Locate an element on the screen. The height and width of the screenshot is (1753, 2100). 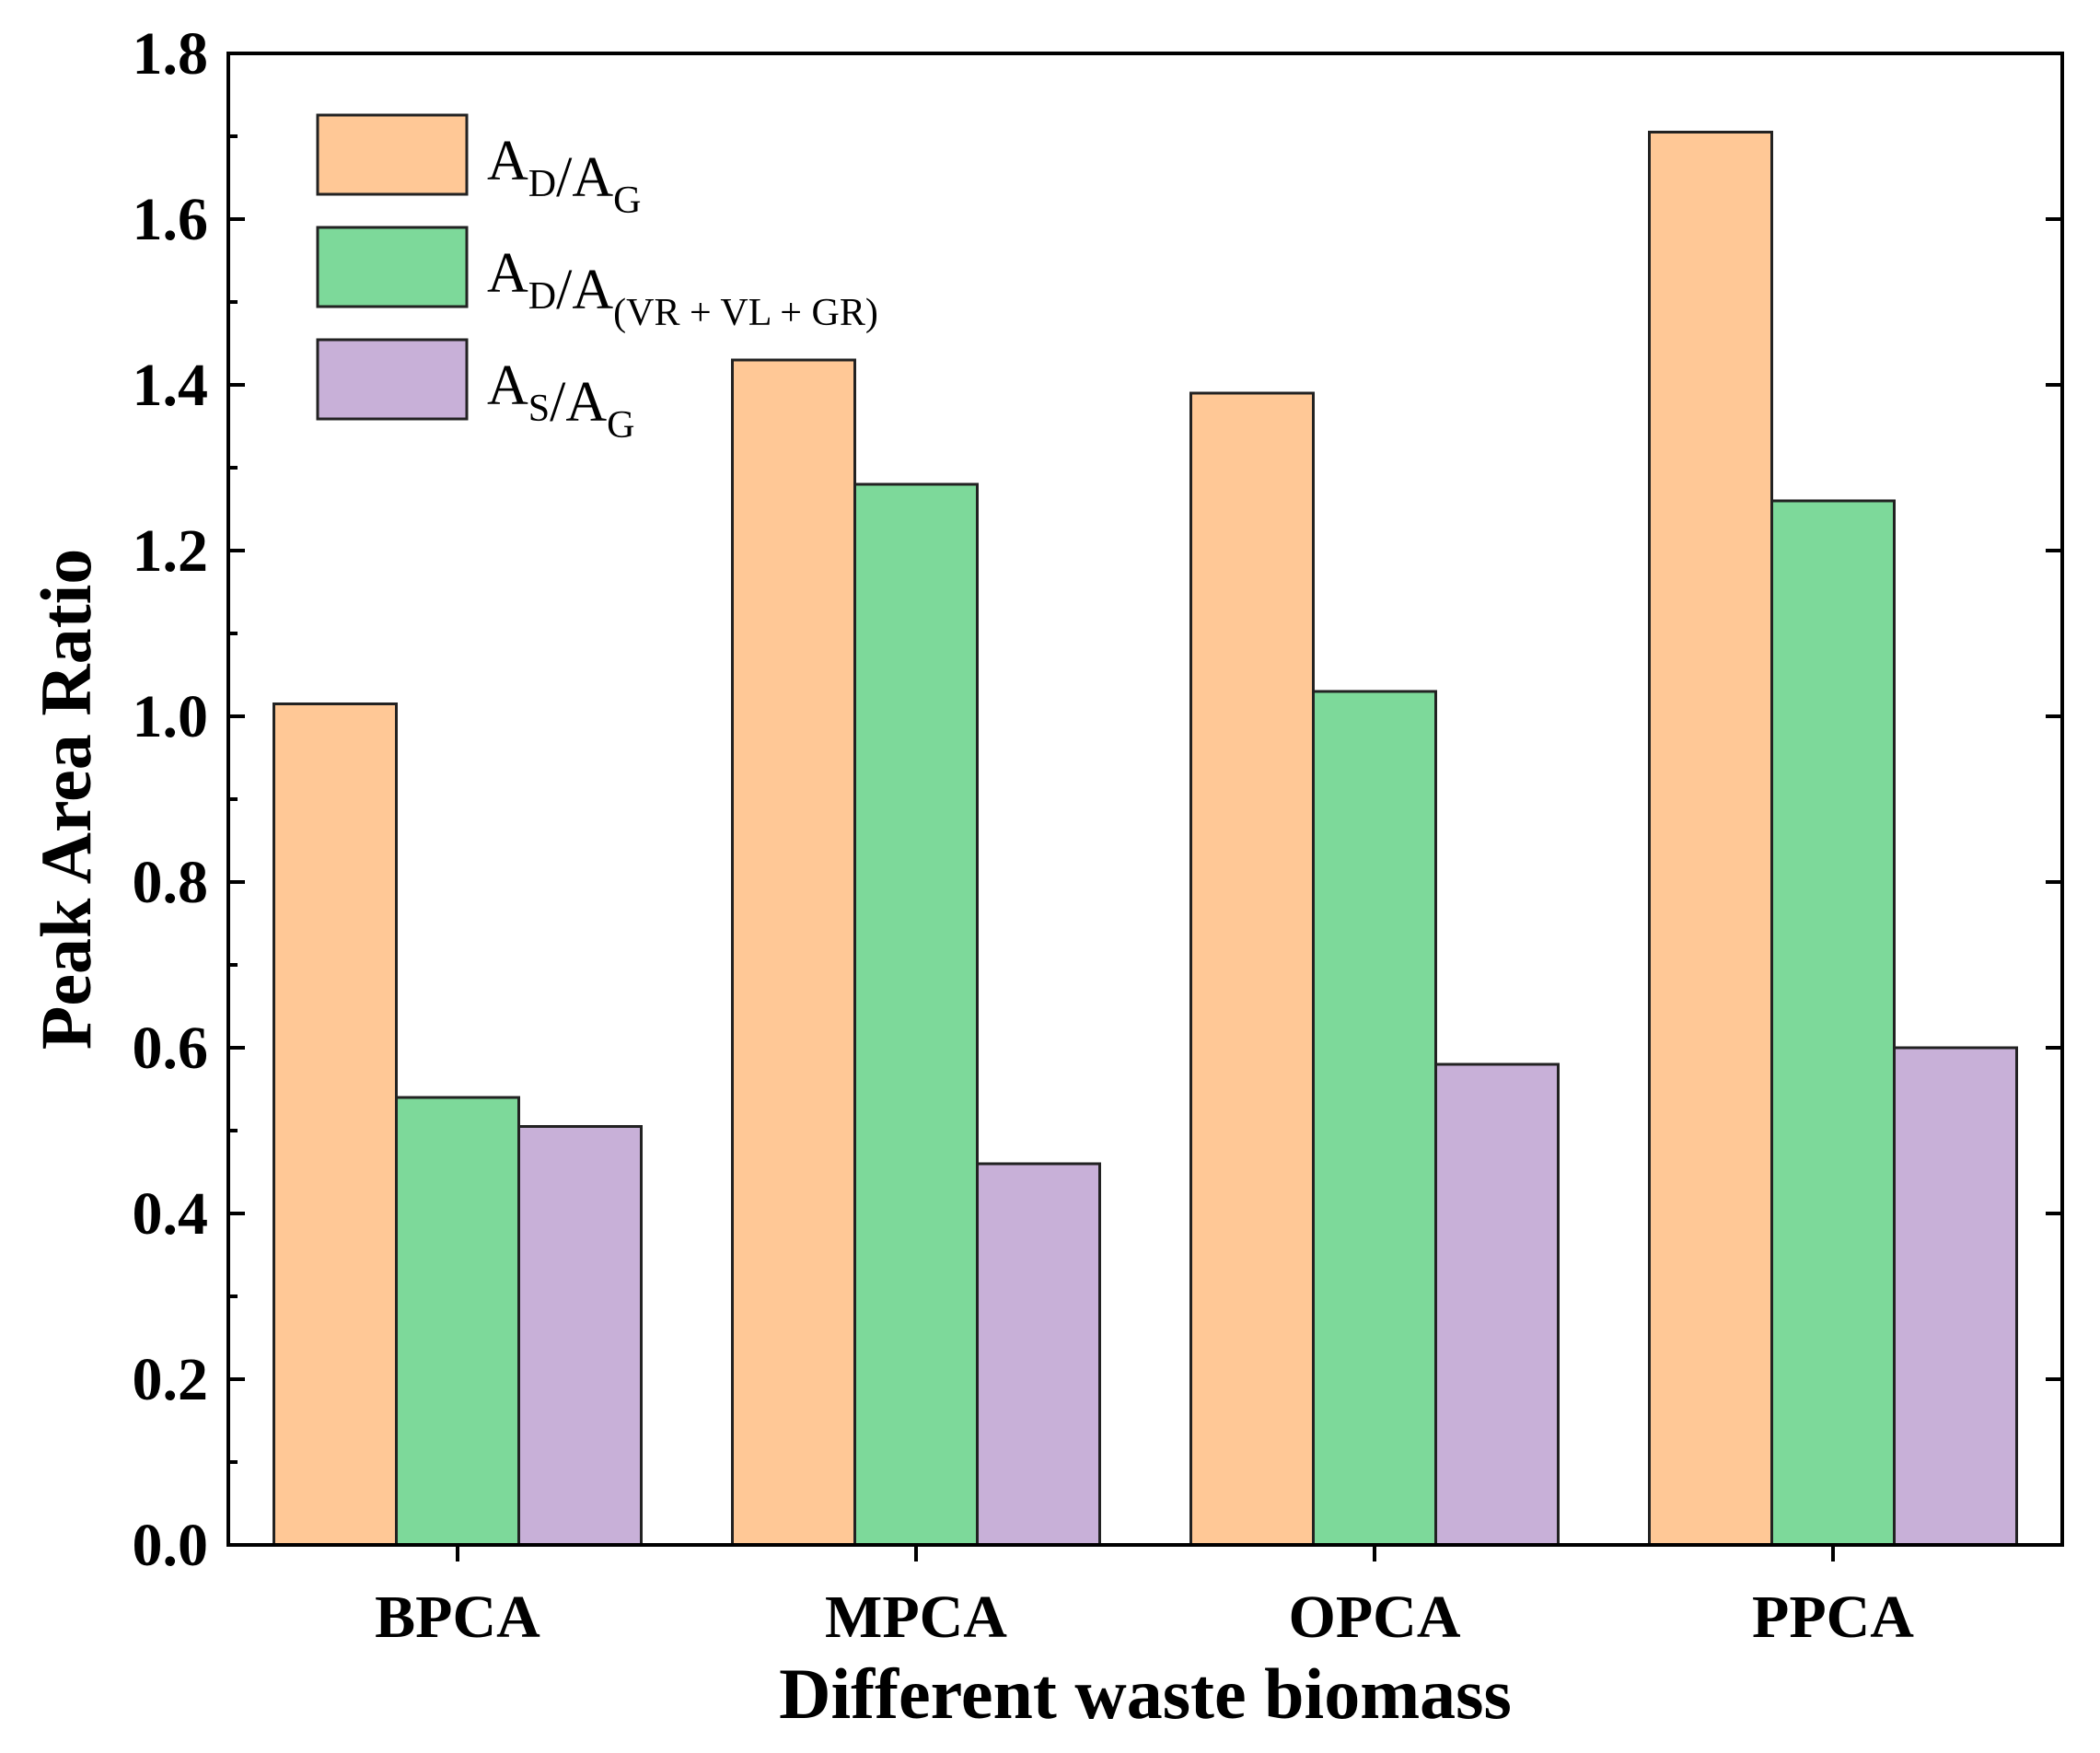
x-tick-label-ppca: PPCA is located at coordinates (1833, 1617).